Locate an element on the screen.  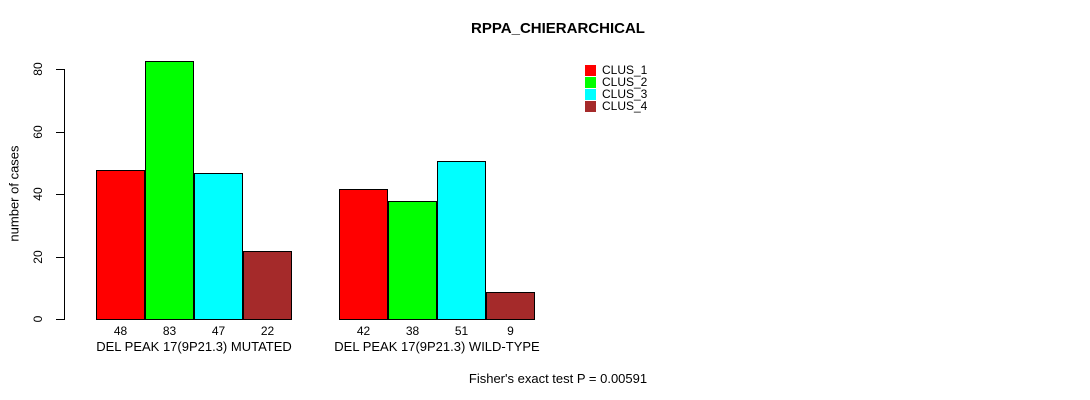
bar-clus_1-group2 is located at coordinates (363, 254).